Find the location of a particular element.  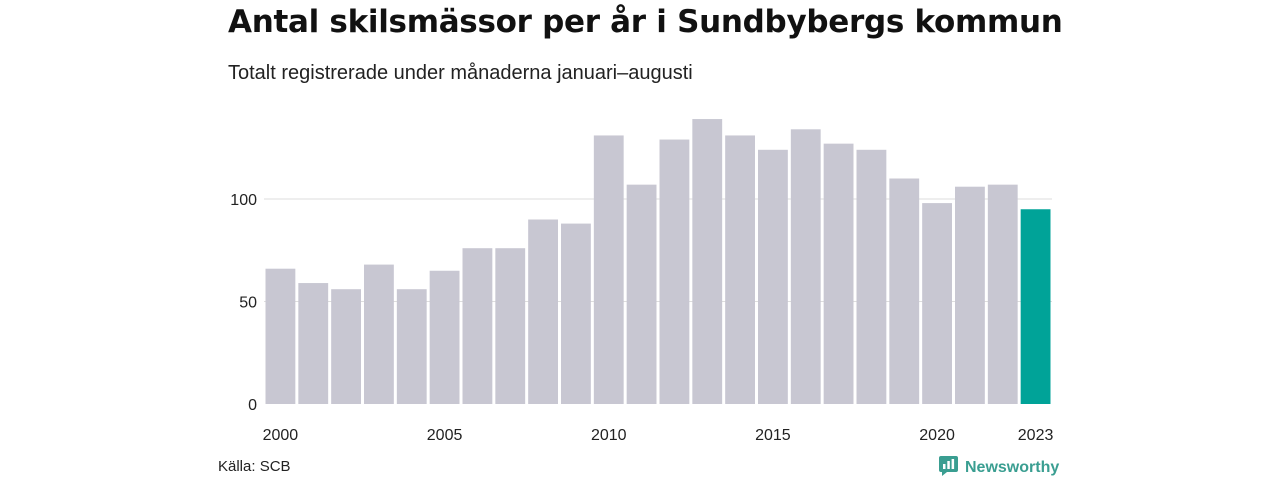

x-tick-label: 2015 is located at coordinates (773, 435).